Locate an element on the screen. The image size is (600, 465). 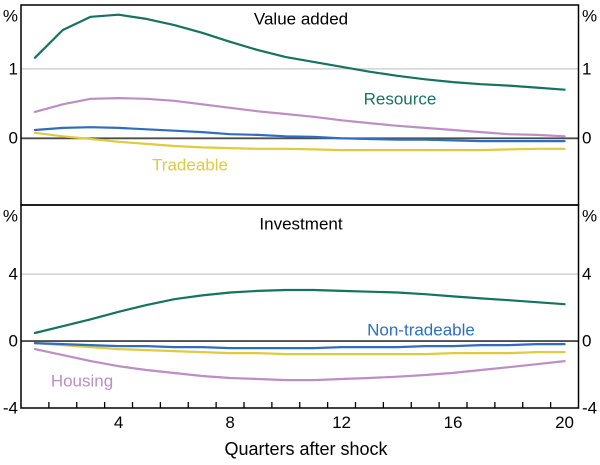
y-tick-label-right: -4 is located at coordinates (590, 408).